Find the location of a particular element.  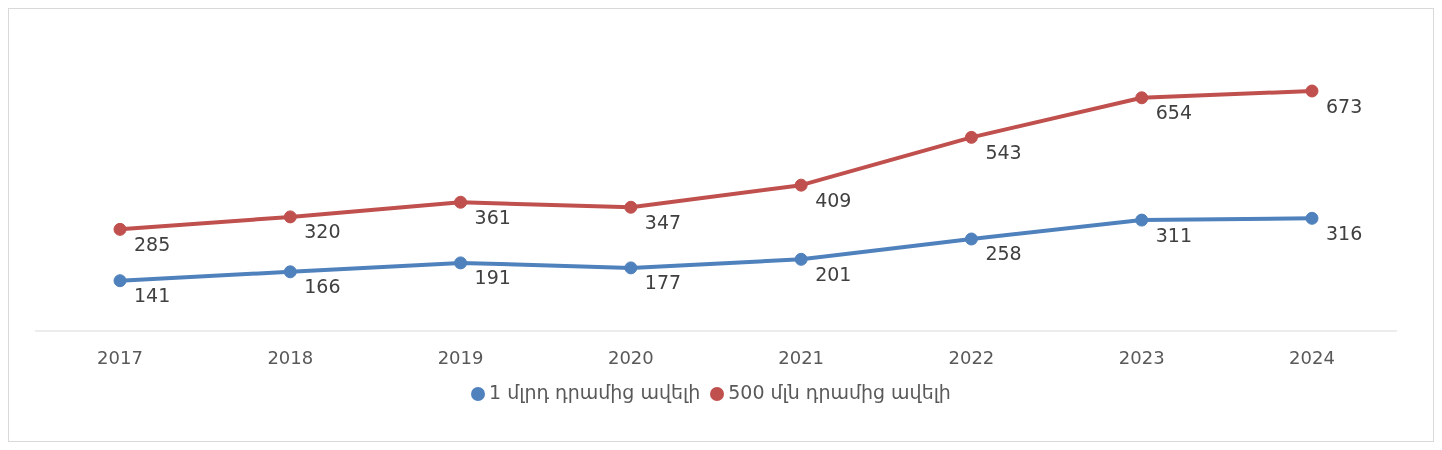

data-label: 654 is located at coordinates (1173, 112).